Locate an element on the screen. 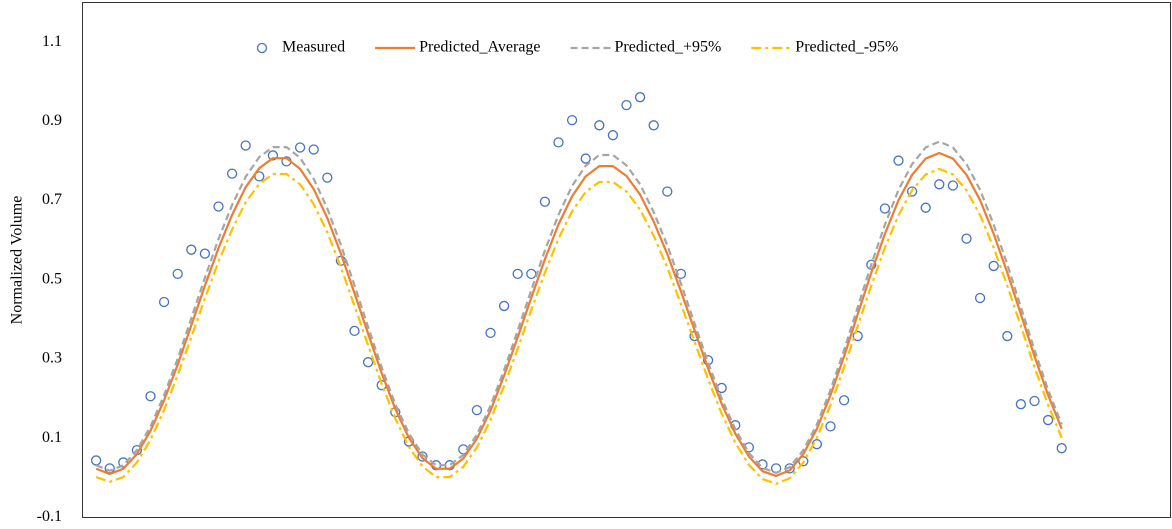 The width and height of the screenshot is (1172, 529). y-tick-label: -0.1 is located at coordinates (49, 516).